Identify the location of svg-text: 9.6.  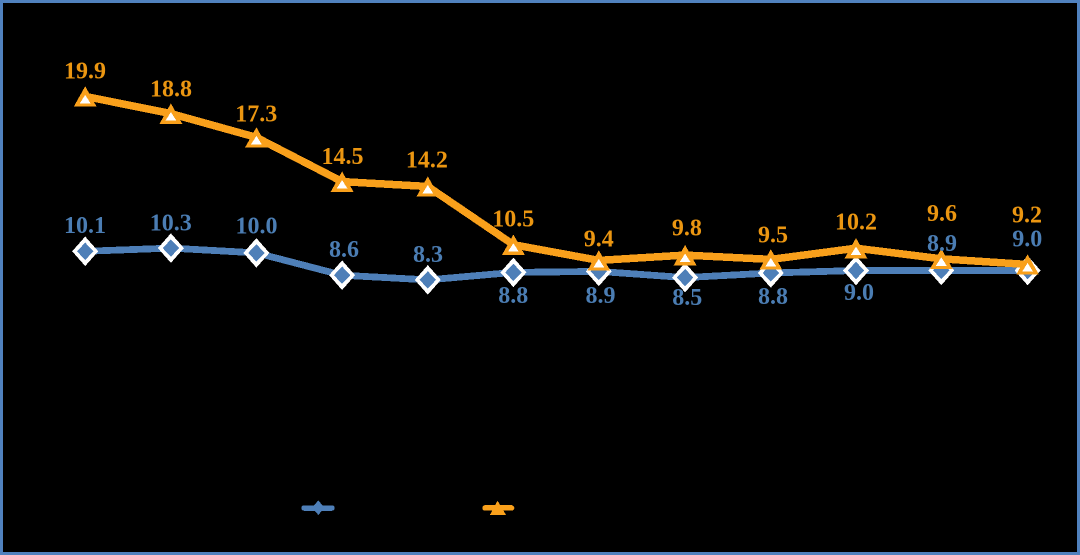
(942, 214).